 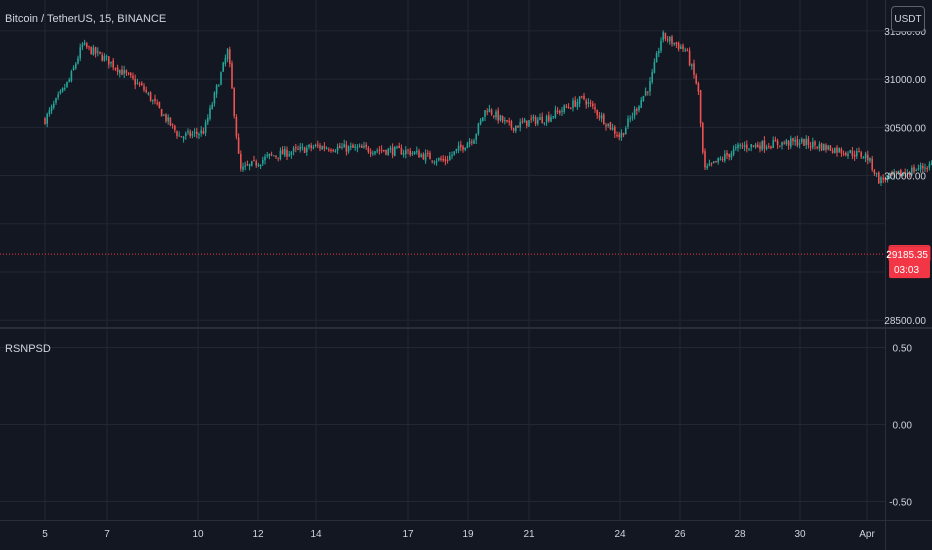 What do you see at coordinates (86, 19) in the screenshot?
I see `symbol-title: Bitcoin / TetherUS, 15, BINANCE` at bounding box center [86, 19].